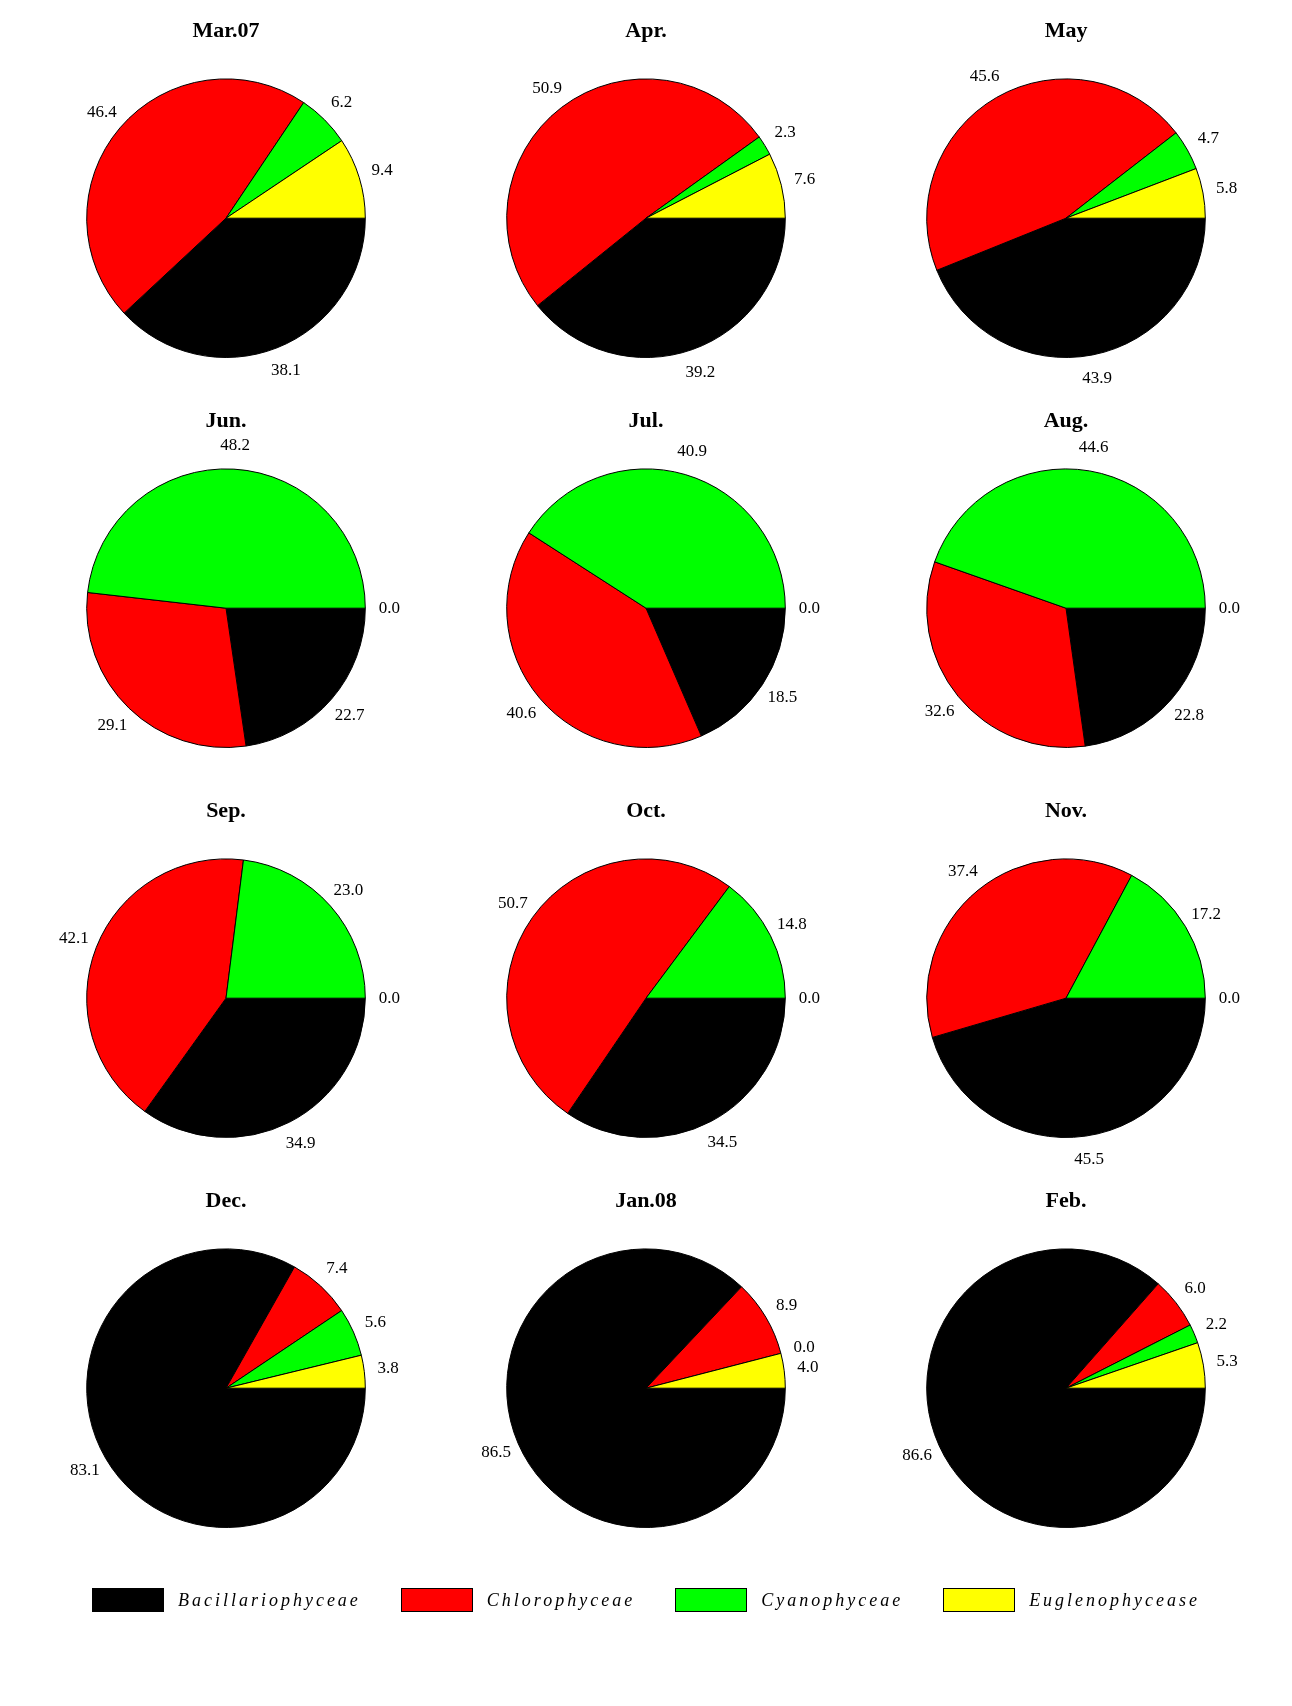 Image resolution: width=1292 pixels, height=1706 pixels. What do you see at coordinates (300, 1142) in the screenshot?
I see `data-label: 34.9` at bounding box center [300, 1142].